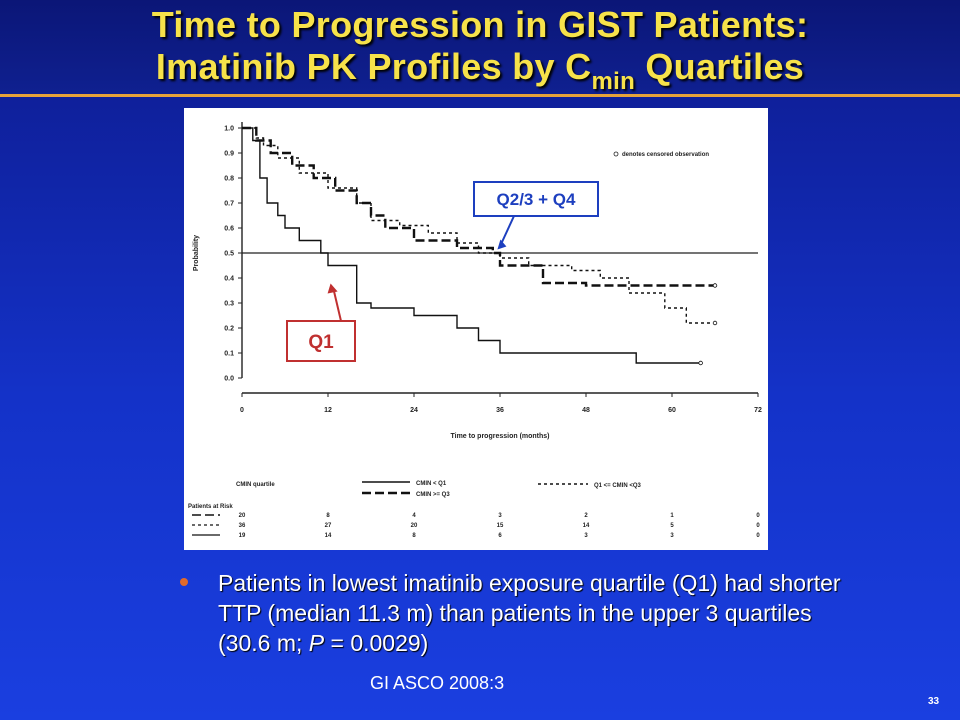  Describe the element at coordinates (184, 582) in the screenshot. I see `bullet-icon` at that location.